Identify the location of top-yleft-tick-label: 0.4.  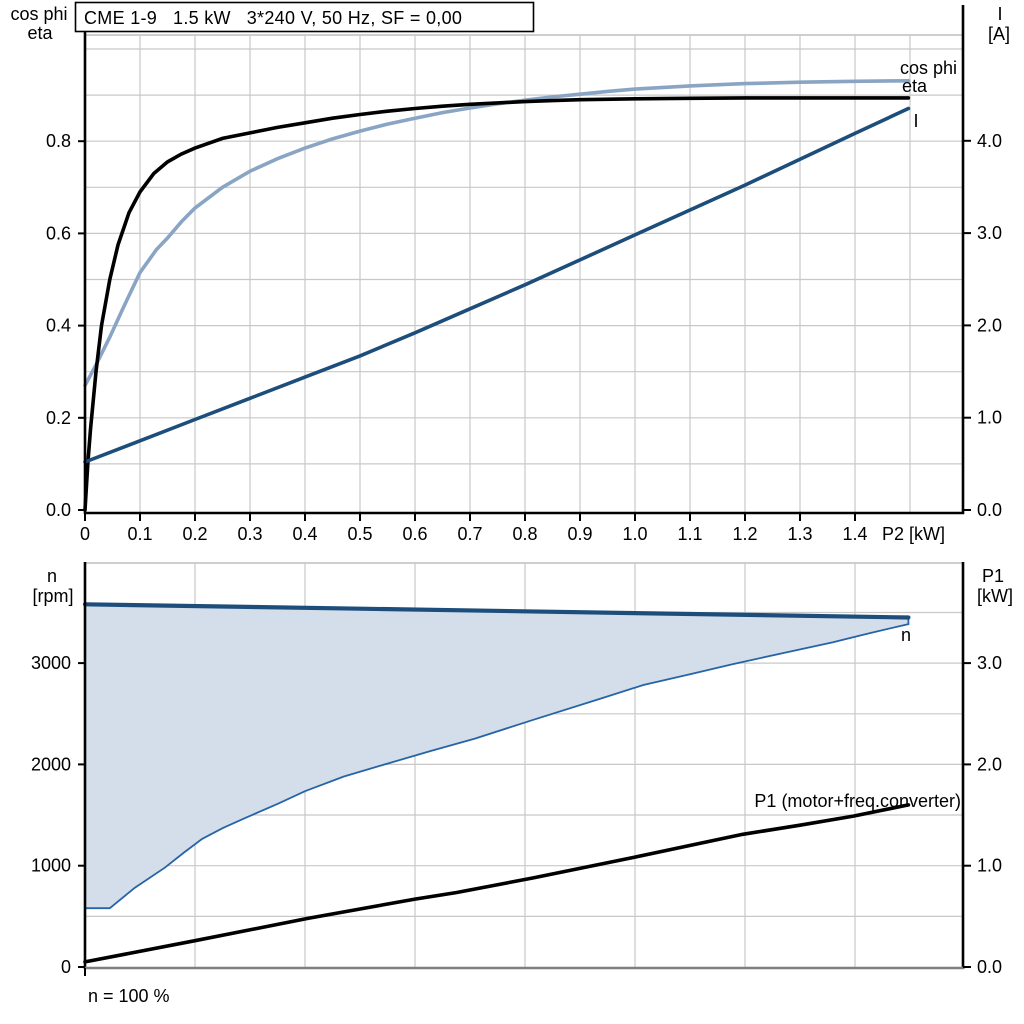
(58, 326).